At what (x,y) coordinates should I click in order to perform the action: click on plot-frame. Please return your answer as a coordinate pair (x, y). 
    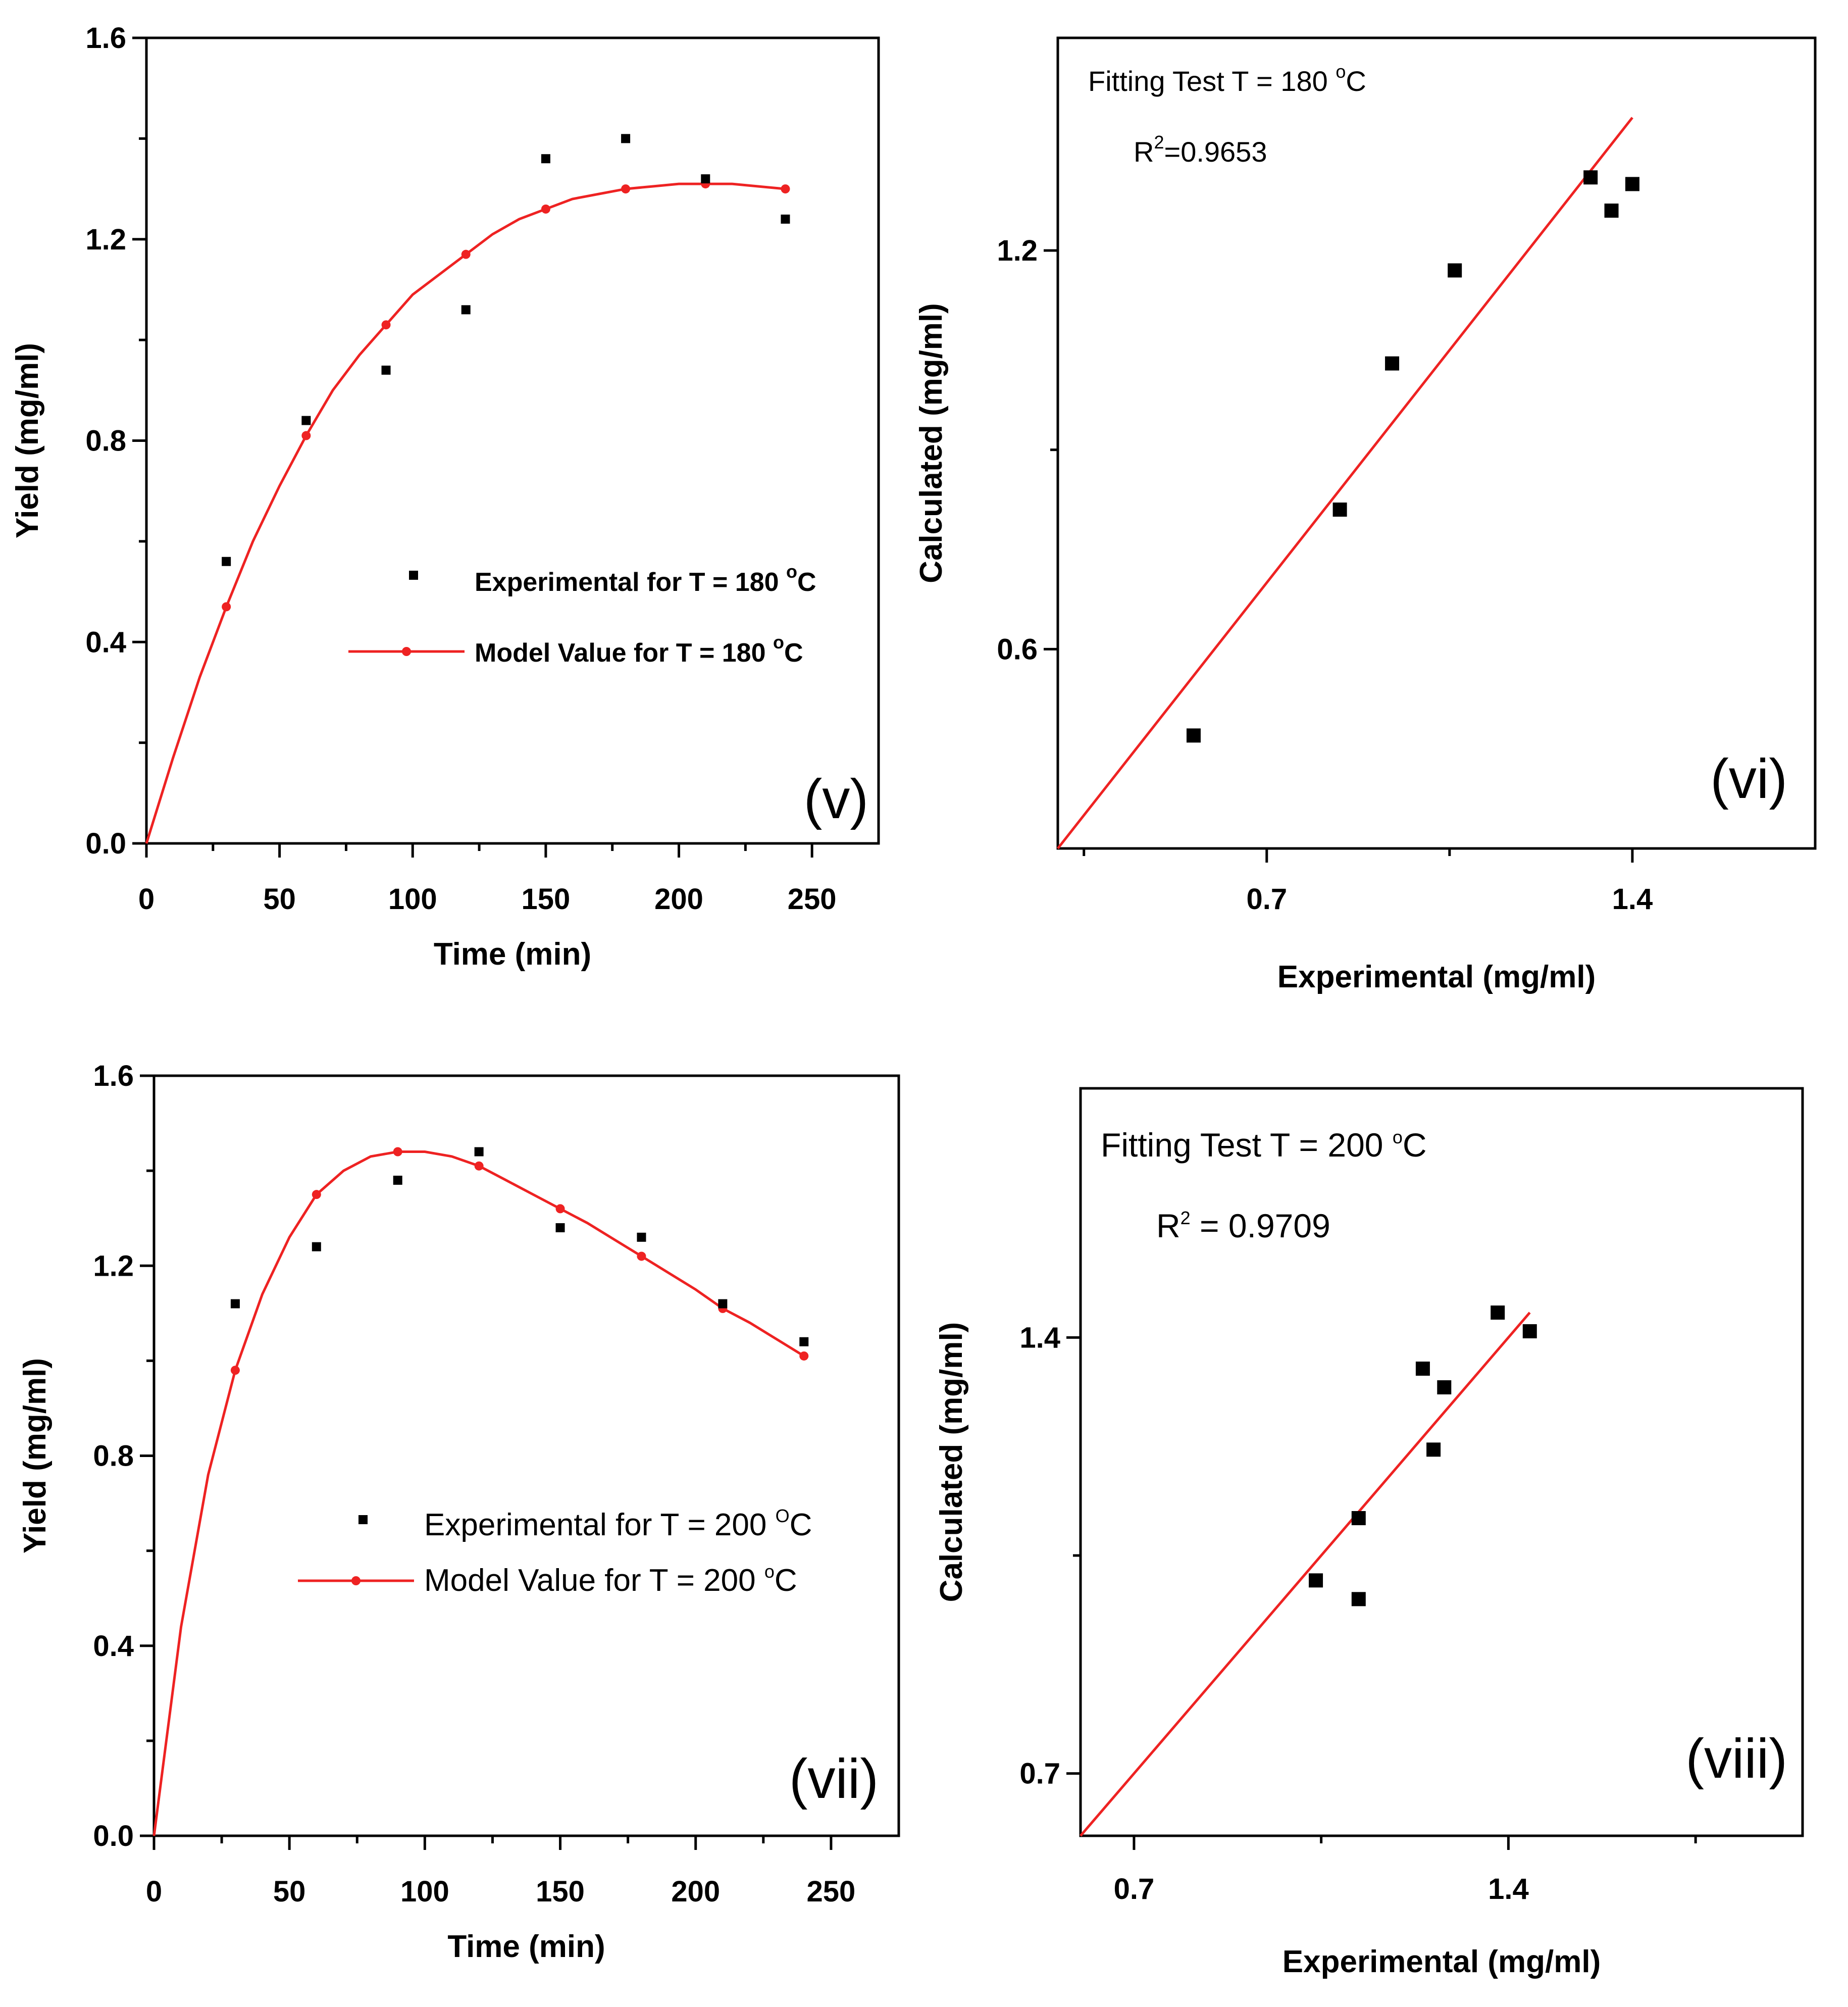
    Looking at the image, I should click on (1442, 1462).